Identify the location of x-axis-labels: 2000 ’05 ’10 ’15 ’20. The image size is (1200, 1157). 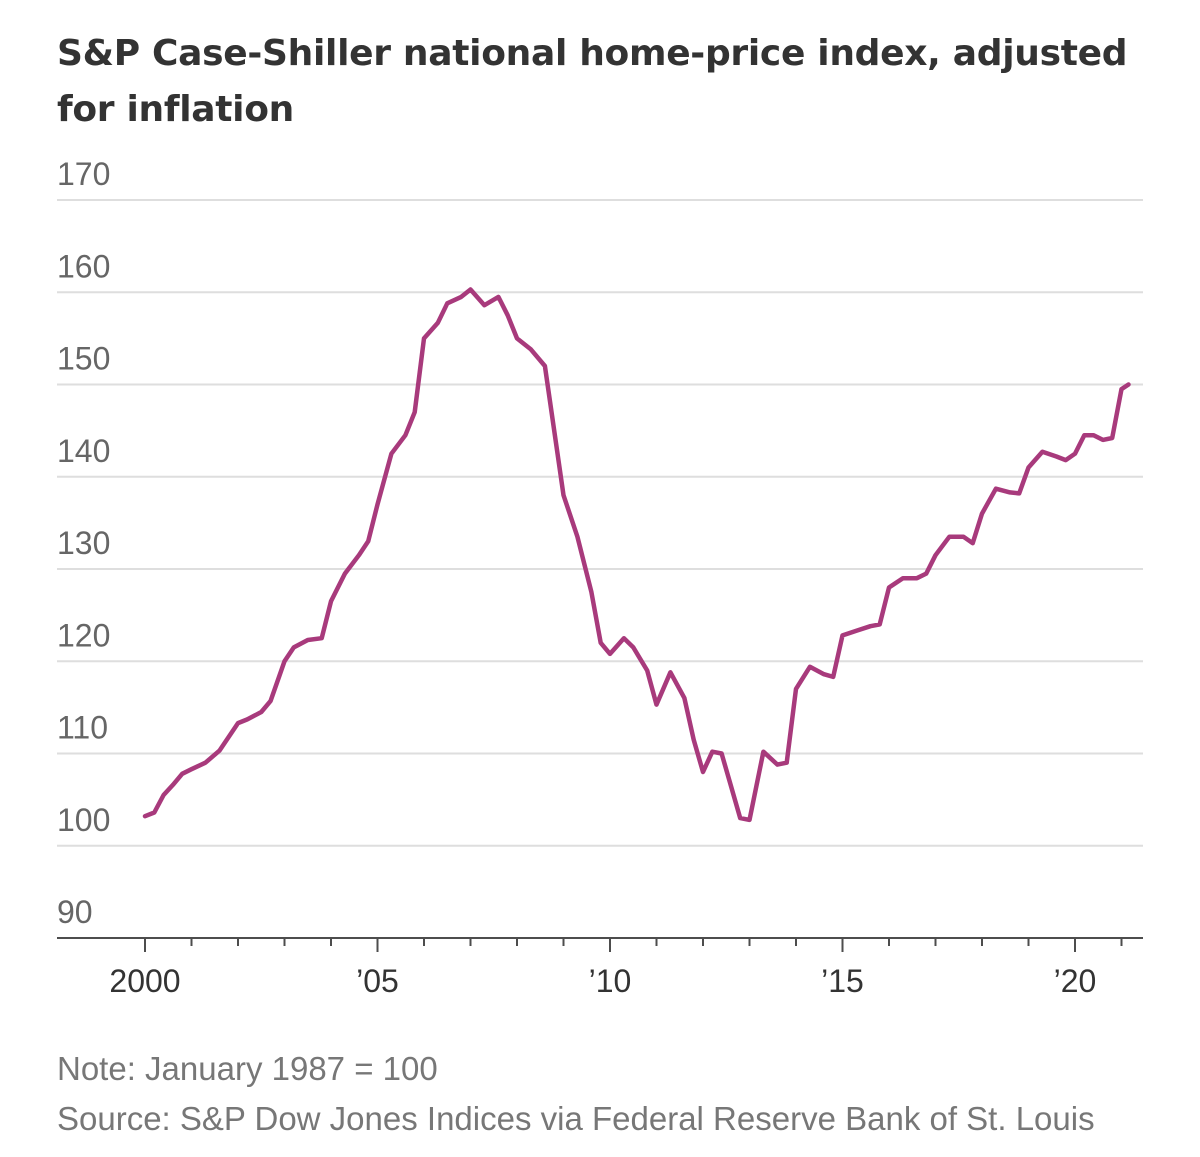
(602, 981).